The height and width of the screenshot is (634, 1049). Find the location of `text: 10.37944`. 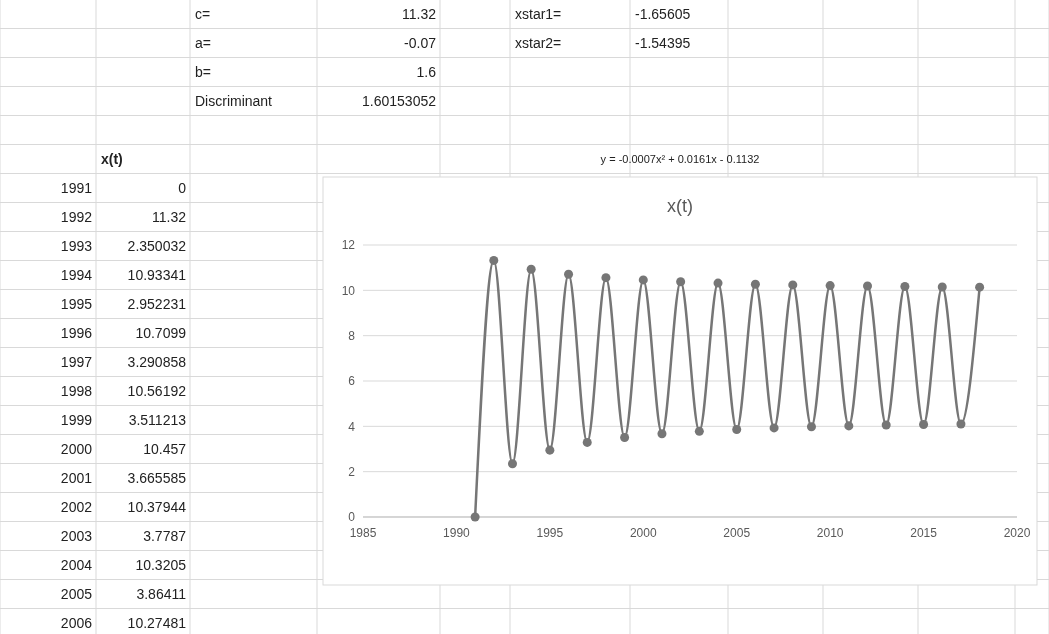

text: 10.37944 is located at coordinates (157, 506).